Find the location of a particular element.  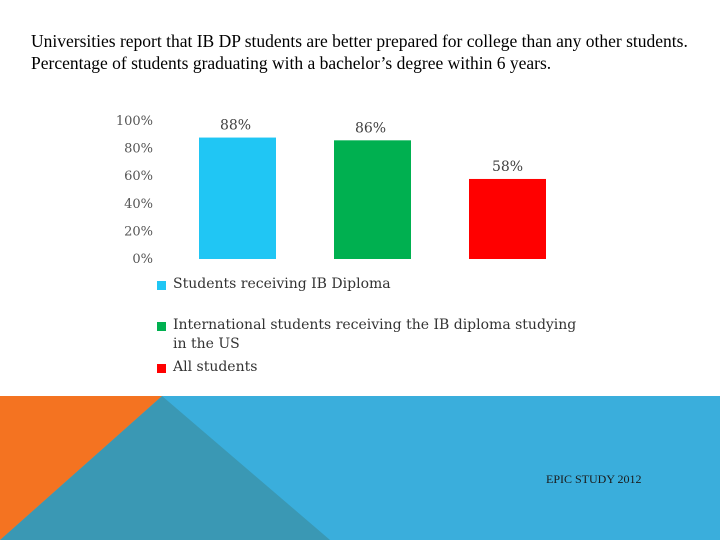

legend-swatch-all-students is located at coordinates (161, 368).